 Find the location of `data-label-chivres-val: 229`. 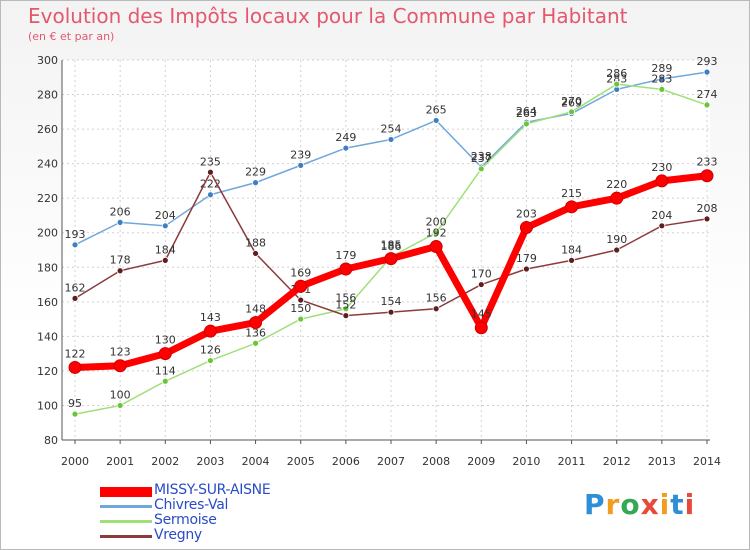

data-label-chivres-val: 229 is located at coordinates (255, 172).